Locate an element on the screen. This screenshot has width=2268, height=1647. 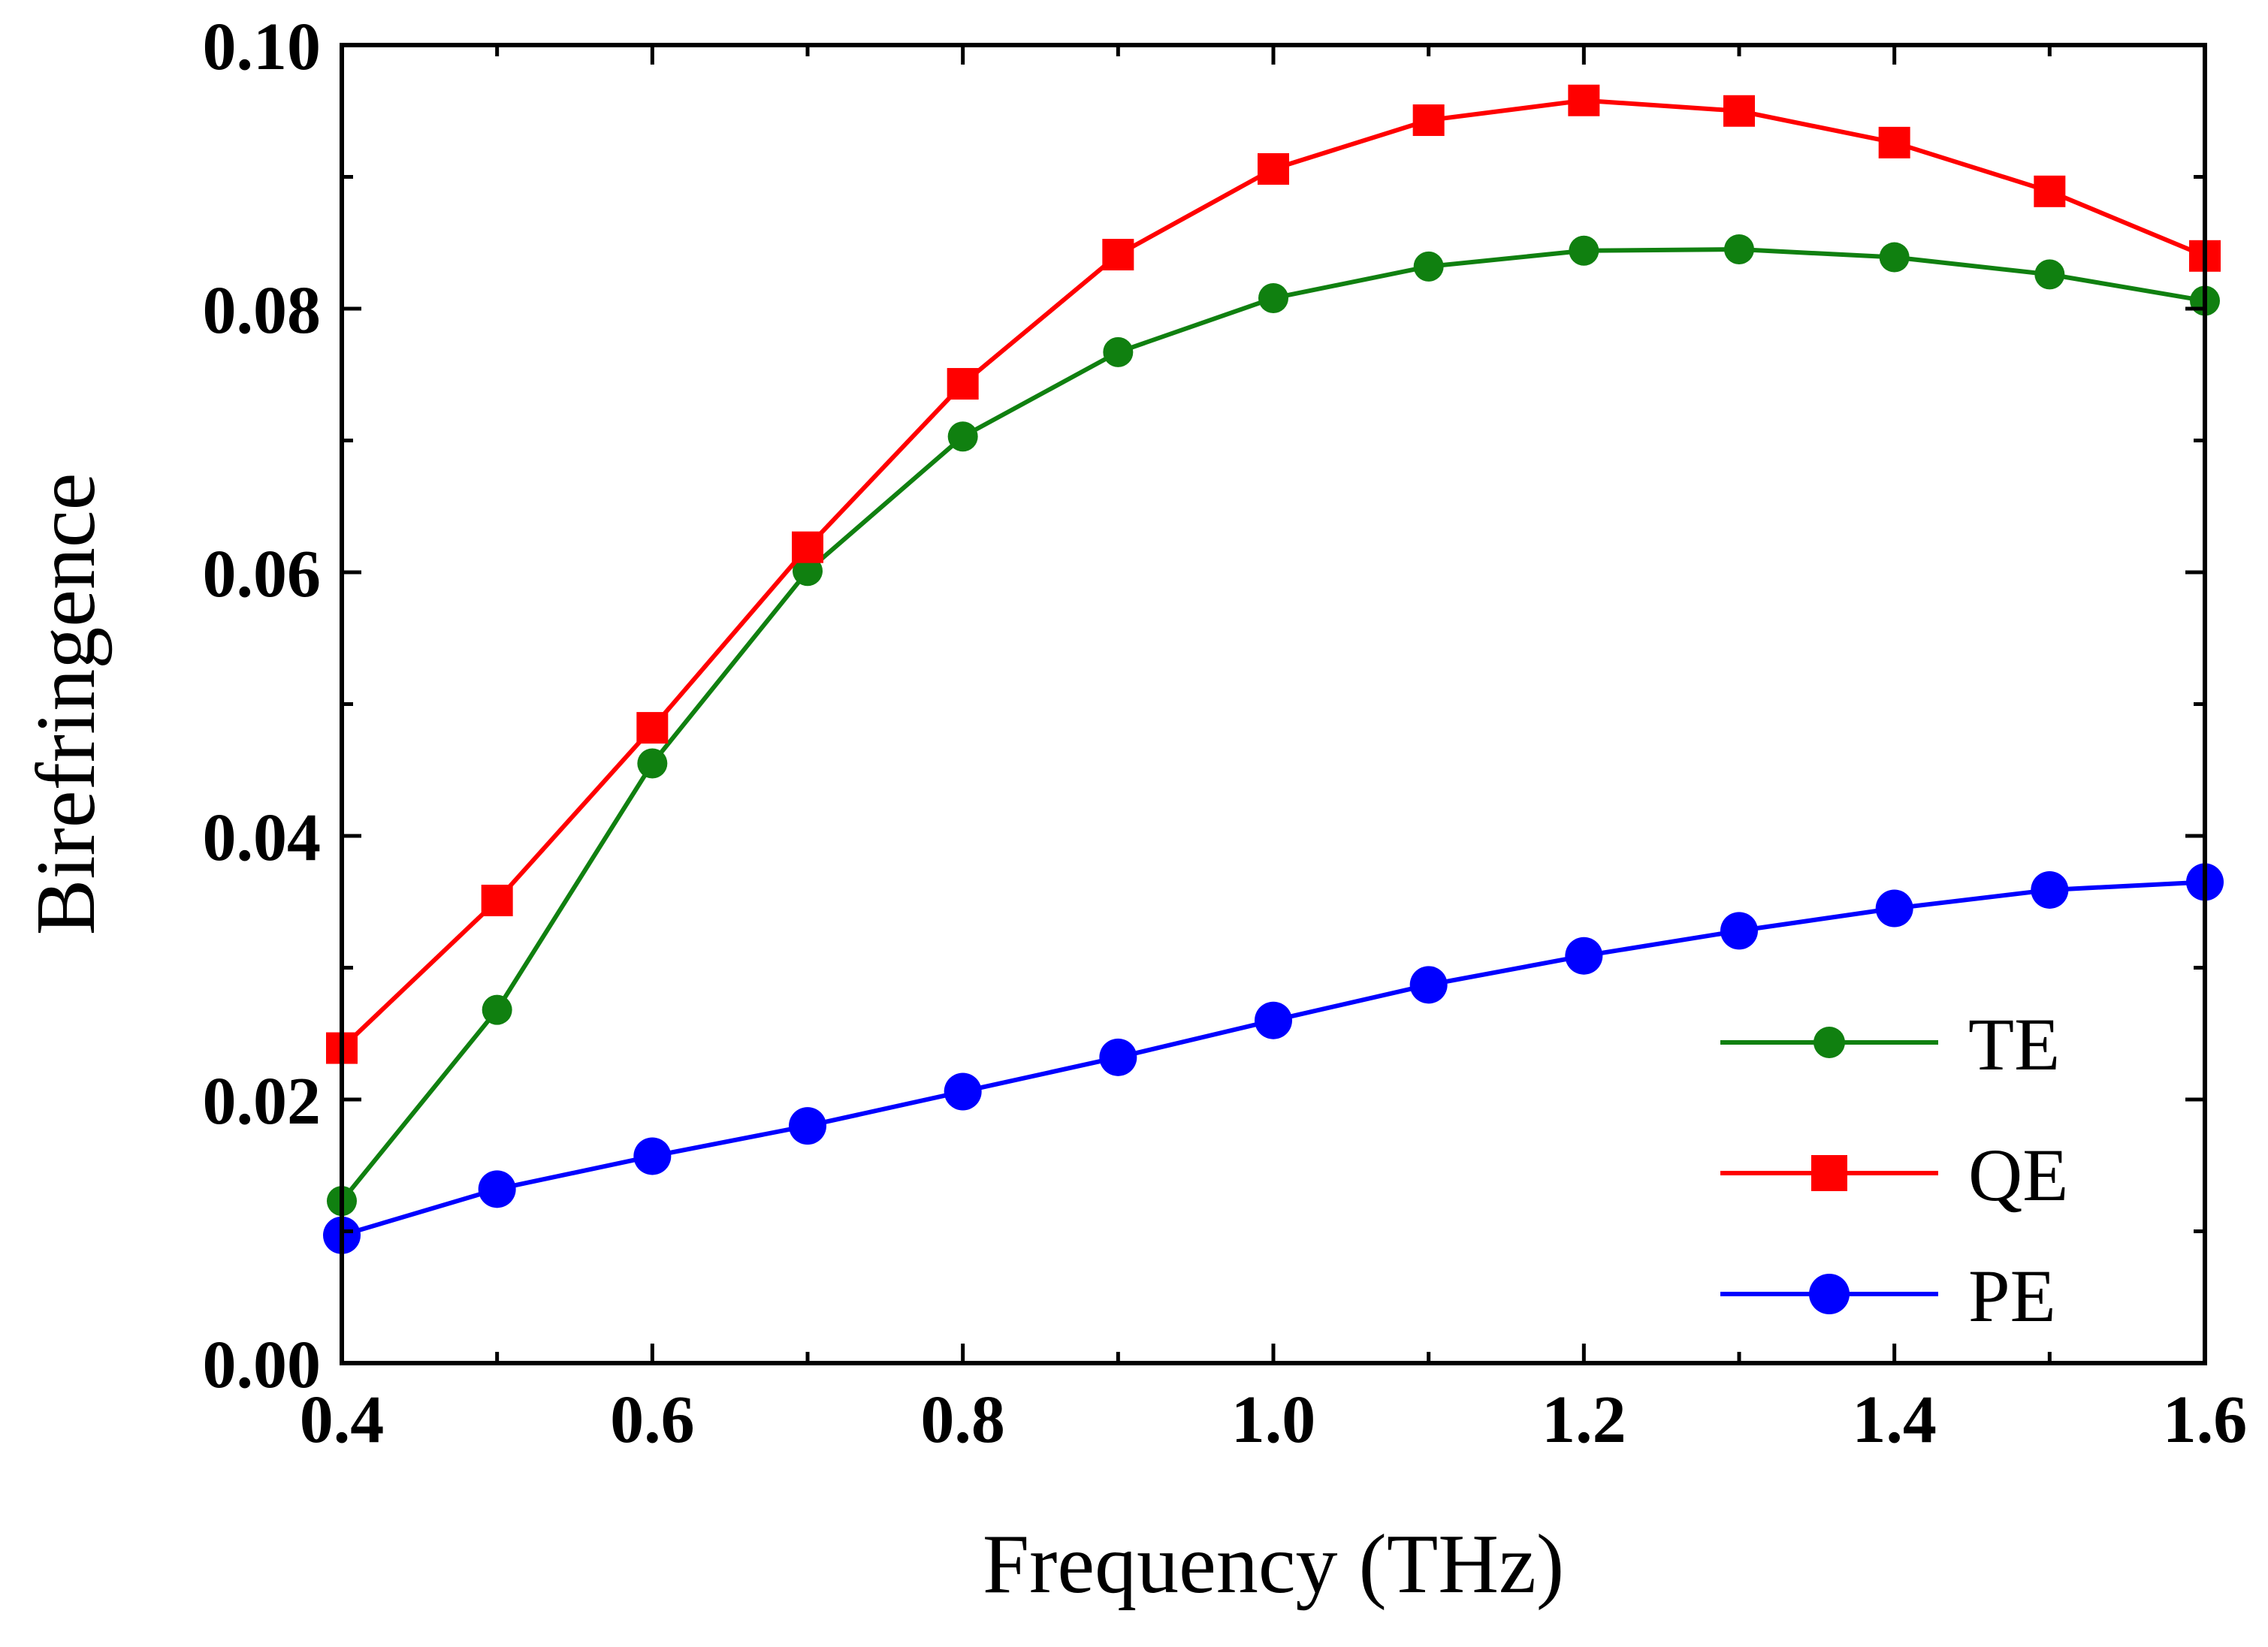
y-tick-label: 0.04 is located at coordinates (262, 838).